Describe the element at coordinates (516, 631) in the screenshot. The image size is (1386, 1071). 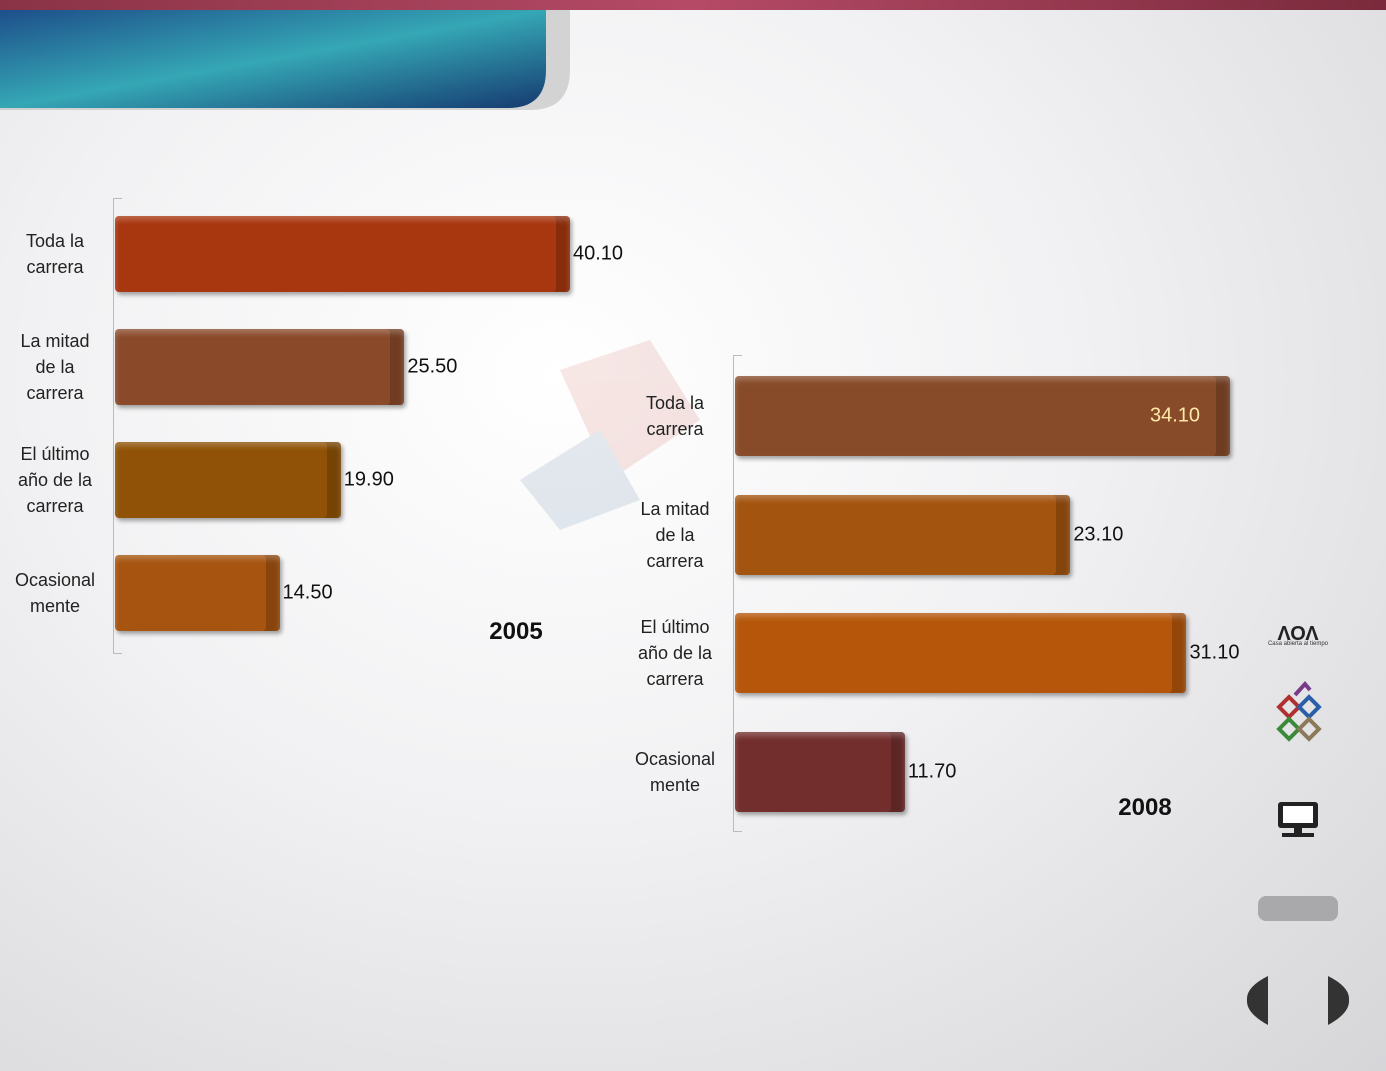
I see `chart-title: 2005` at that location.